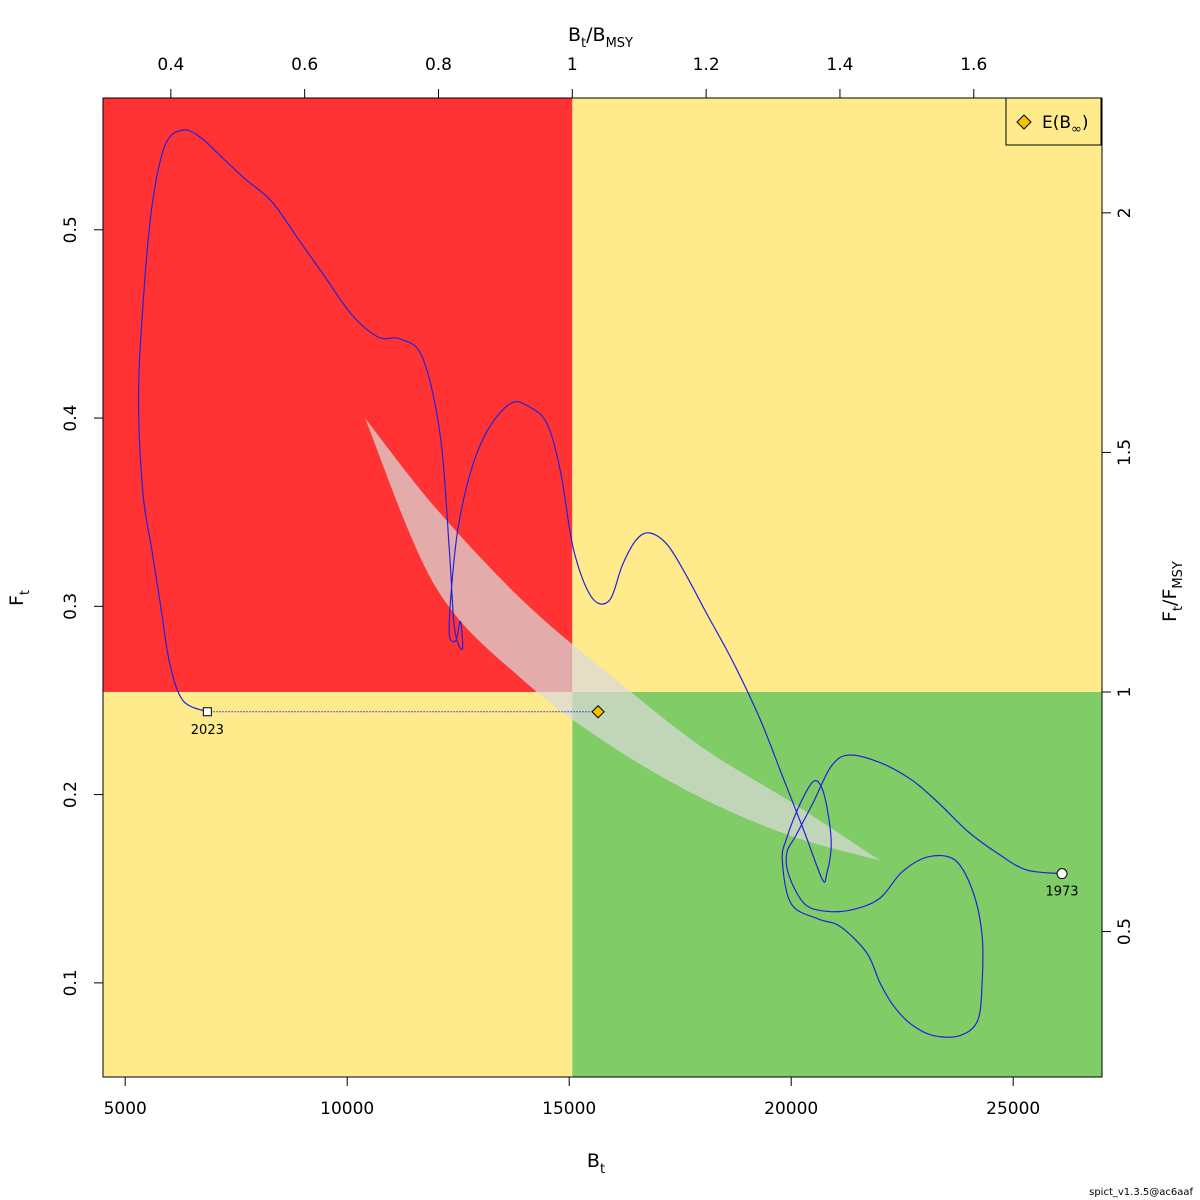  I want to click on x-axis-title: Bt, so click(596, 1163).